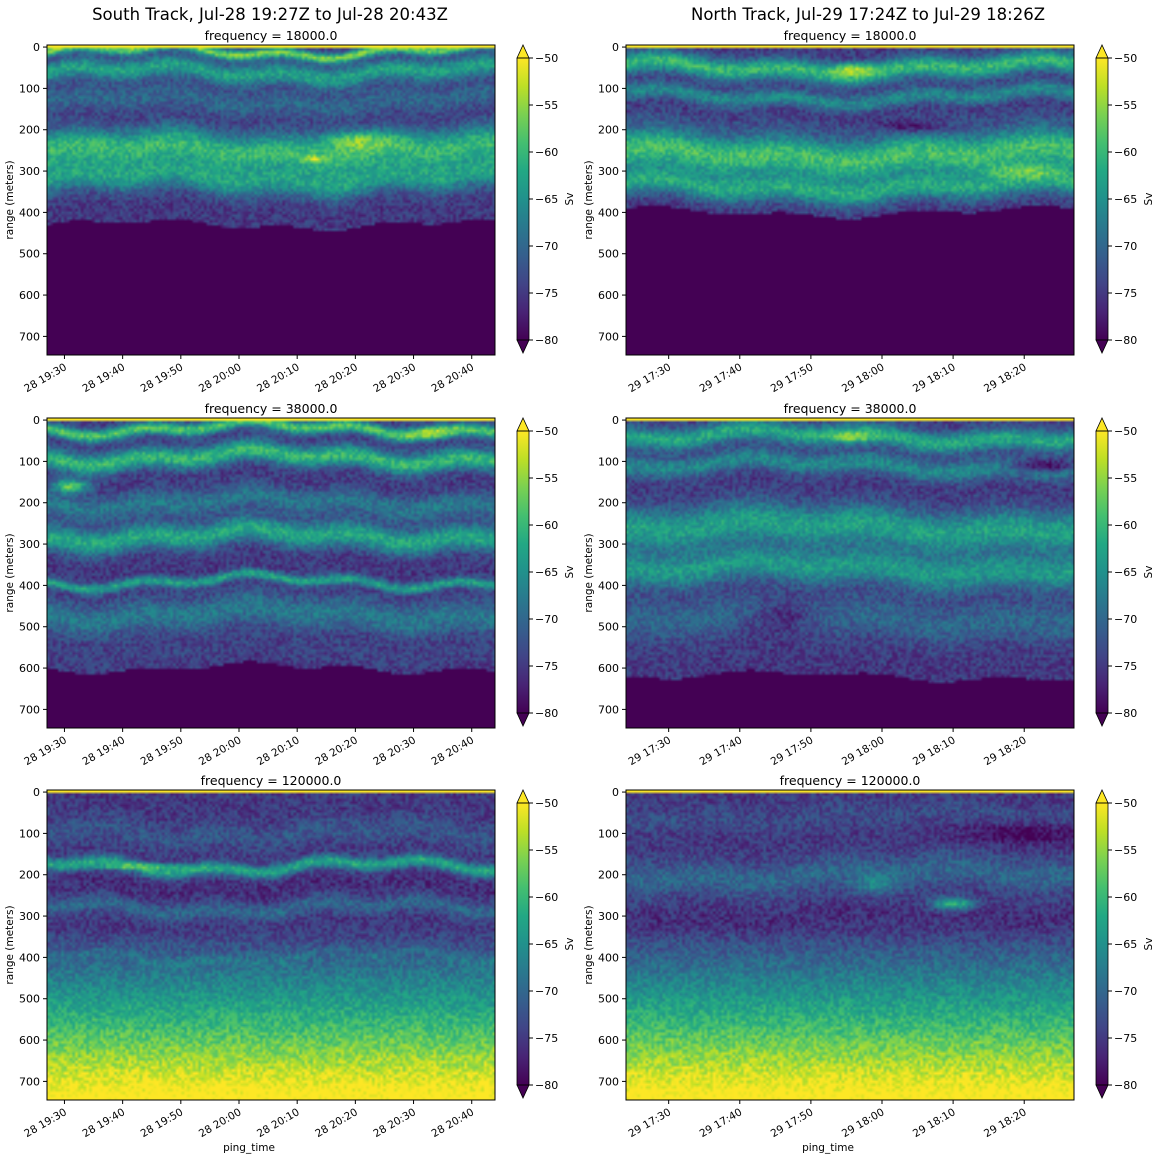  I want to click on y-tick-label: 200, so click(29, 503).